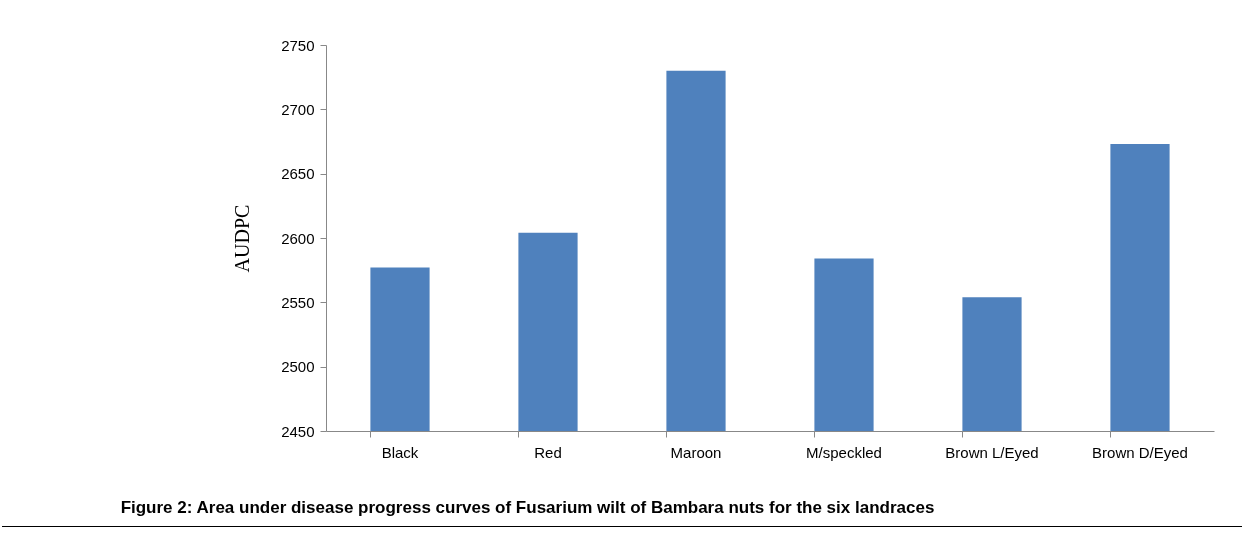 Image resolution: width=1246 pixels, height=533 pixels. I want to click on x-tick-label: Red, so click(548, 452).